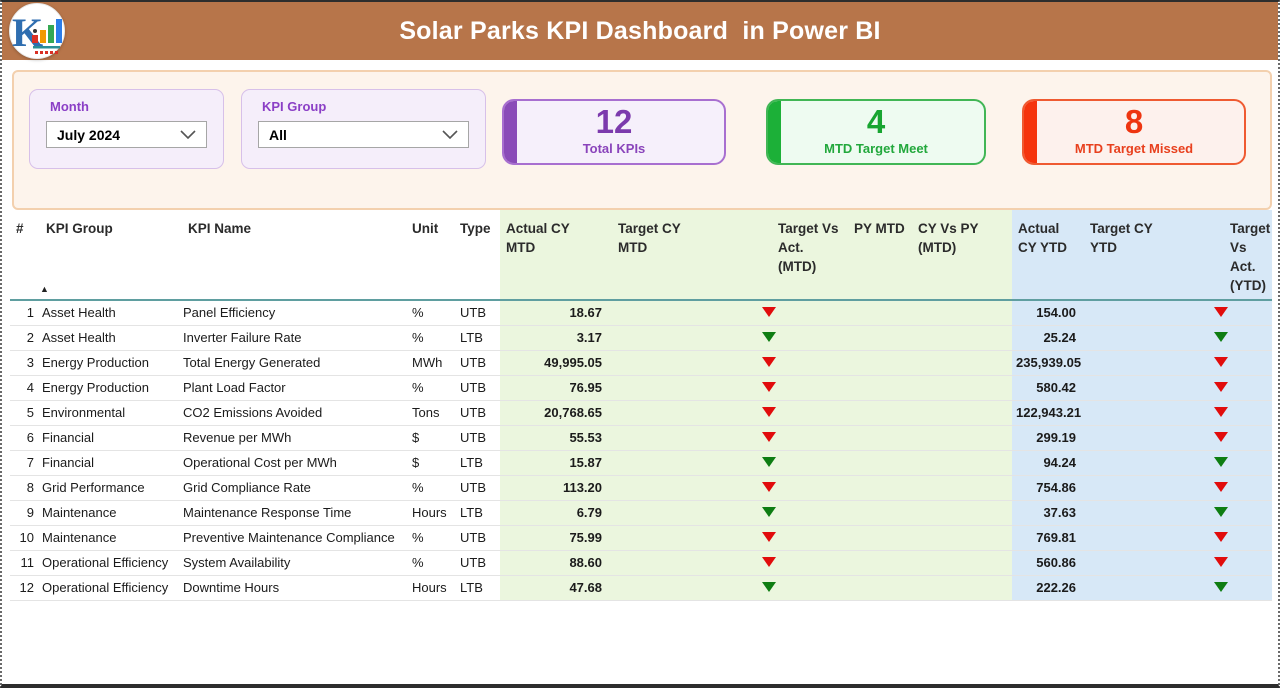 This screenshot has height=688, width=1280. What do you see at coordinates (44, 289) in the screenshot?
I see `sort-ascending-icon: ▲` at bounding box center [44, 289].